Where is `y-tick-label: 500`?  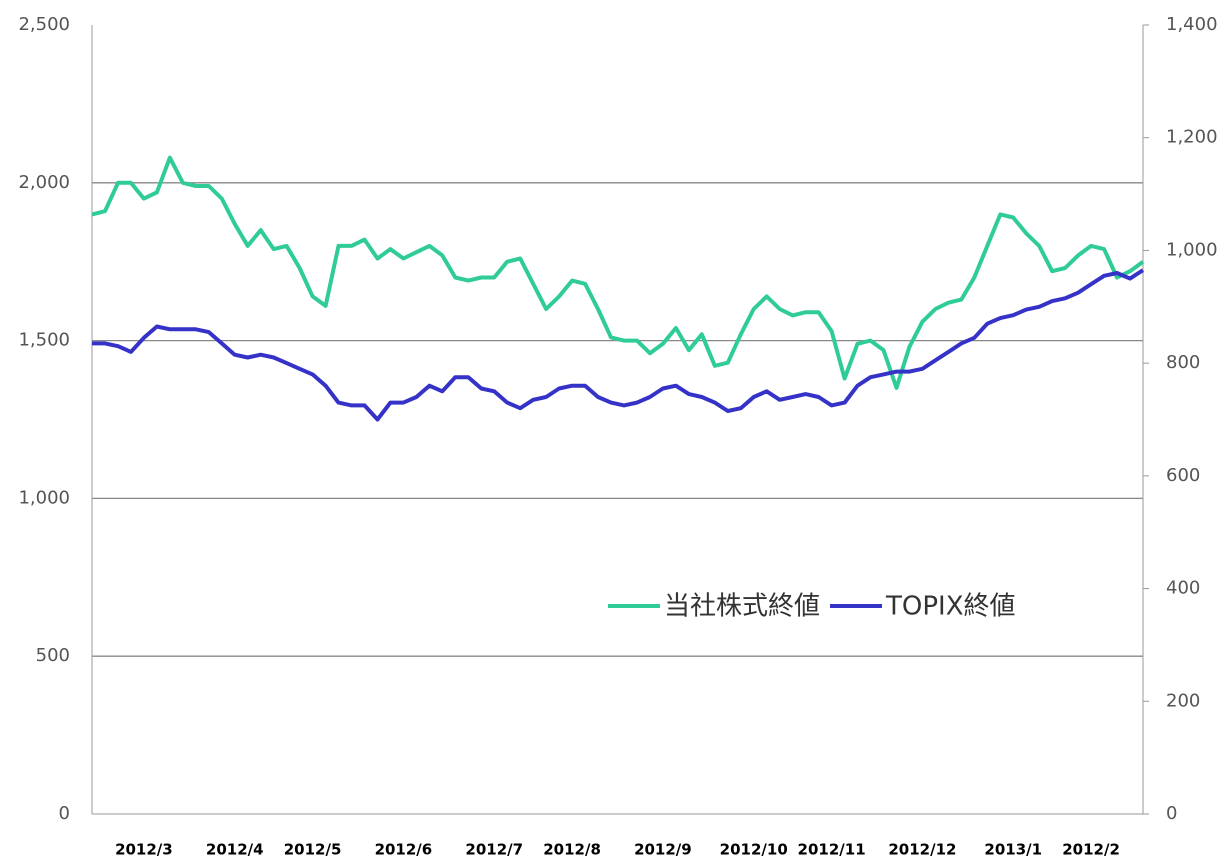
y-tick-label: 500 is located at coordinates (53, 655).